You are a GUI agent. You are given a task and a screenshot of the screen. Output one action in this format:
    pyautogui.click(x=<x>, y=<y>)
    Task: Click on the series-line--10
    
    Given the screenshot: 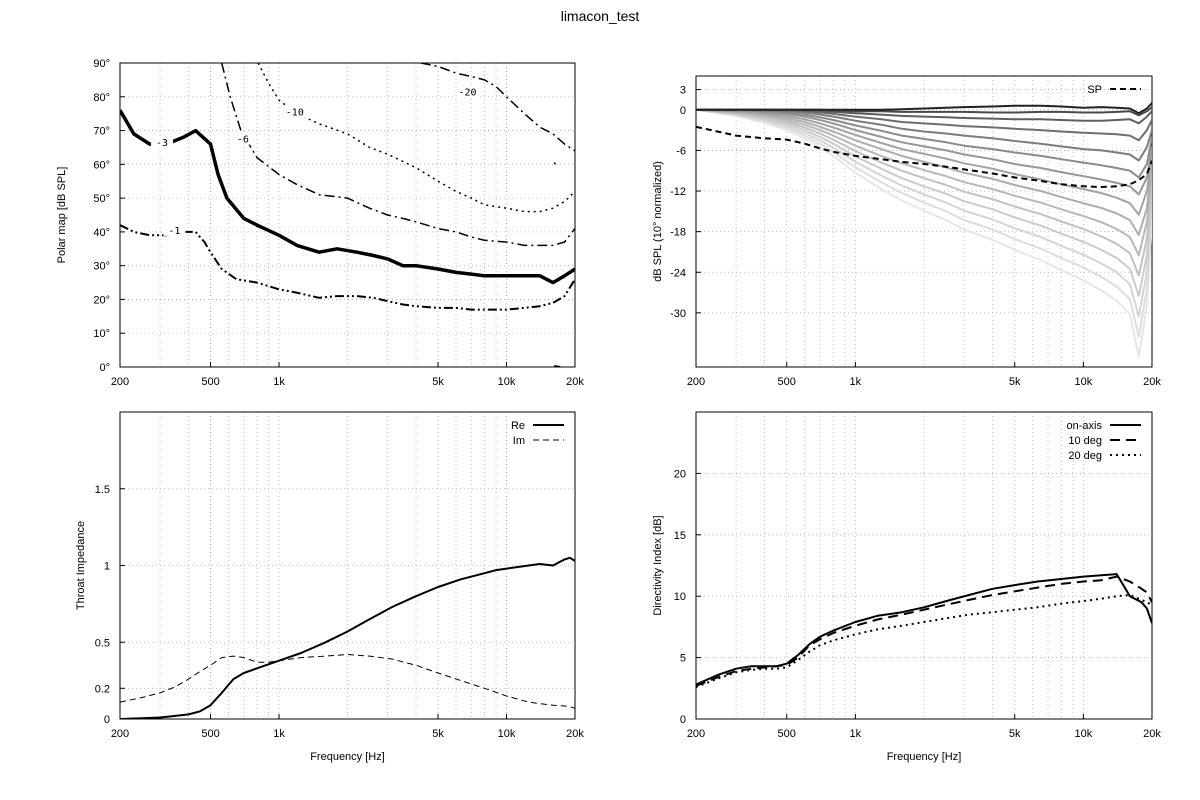 What is the action you would take?
    pyautogui.click(x=416, y=138)
    